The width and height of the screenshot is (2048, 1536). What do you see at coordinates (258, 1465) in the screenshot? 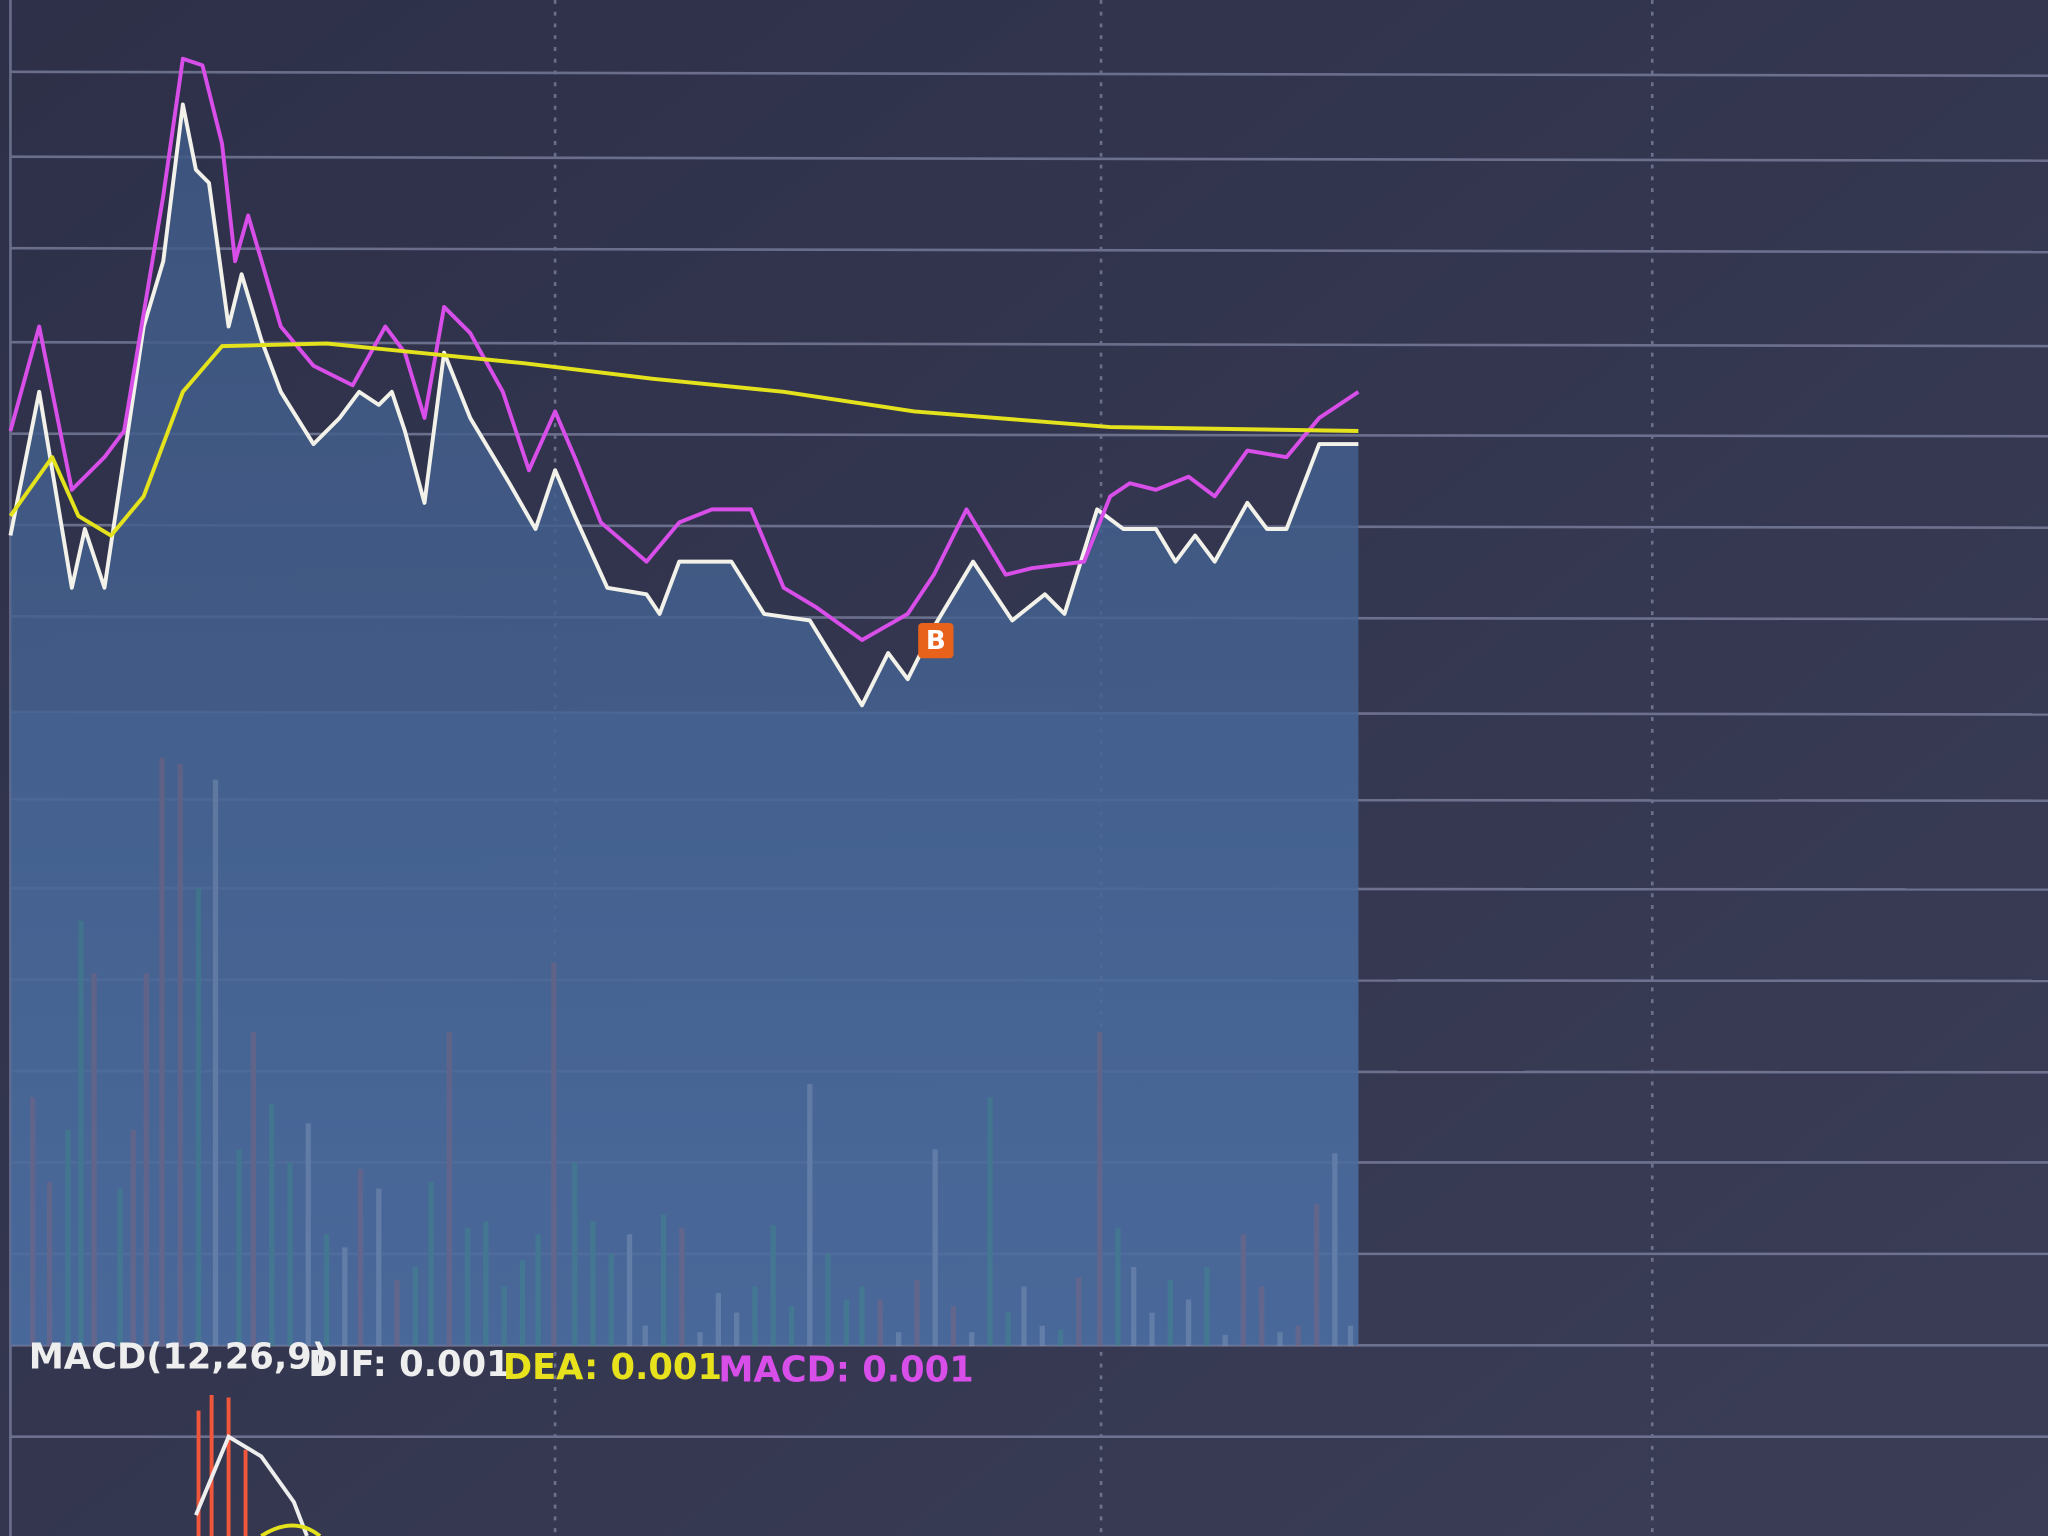
I see `lower-panel-fragment` at bounding box center [258, 1465].